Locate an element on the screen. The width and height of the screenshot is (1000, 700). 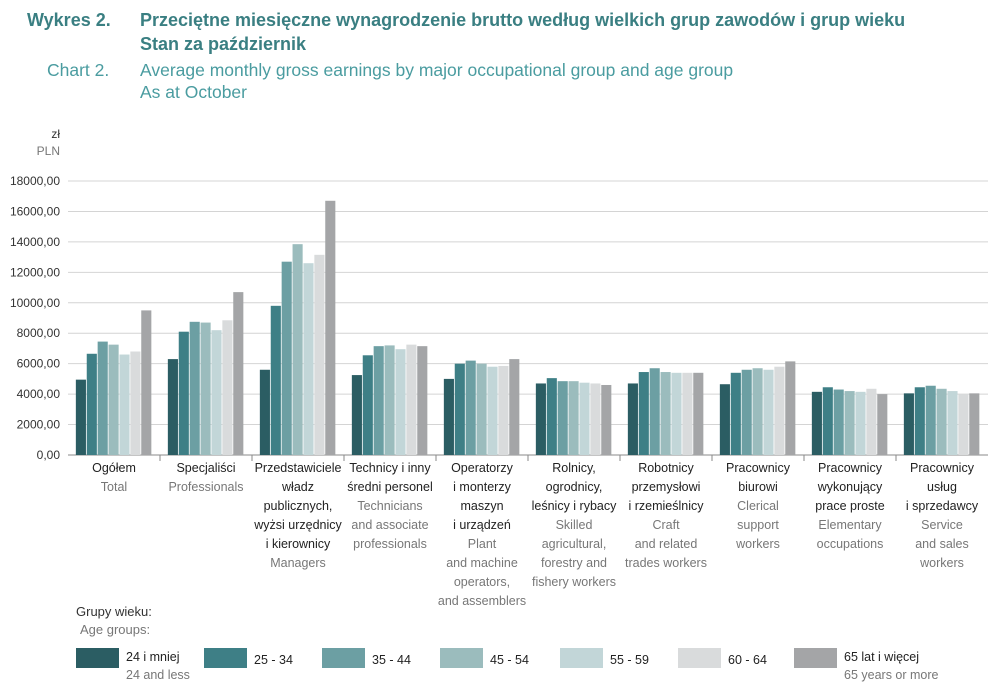
y-tick-label: 14000,00 is located at coordinates (35, 242).